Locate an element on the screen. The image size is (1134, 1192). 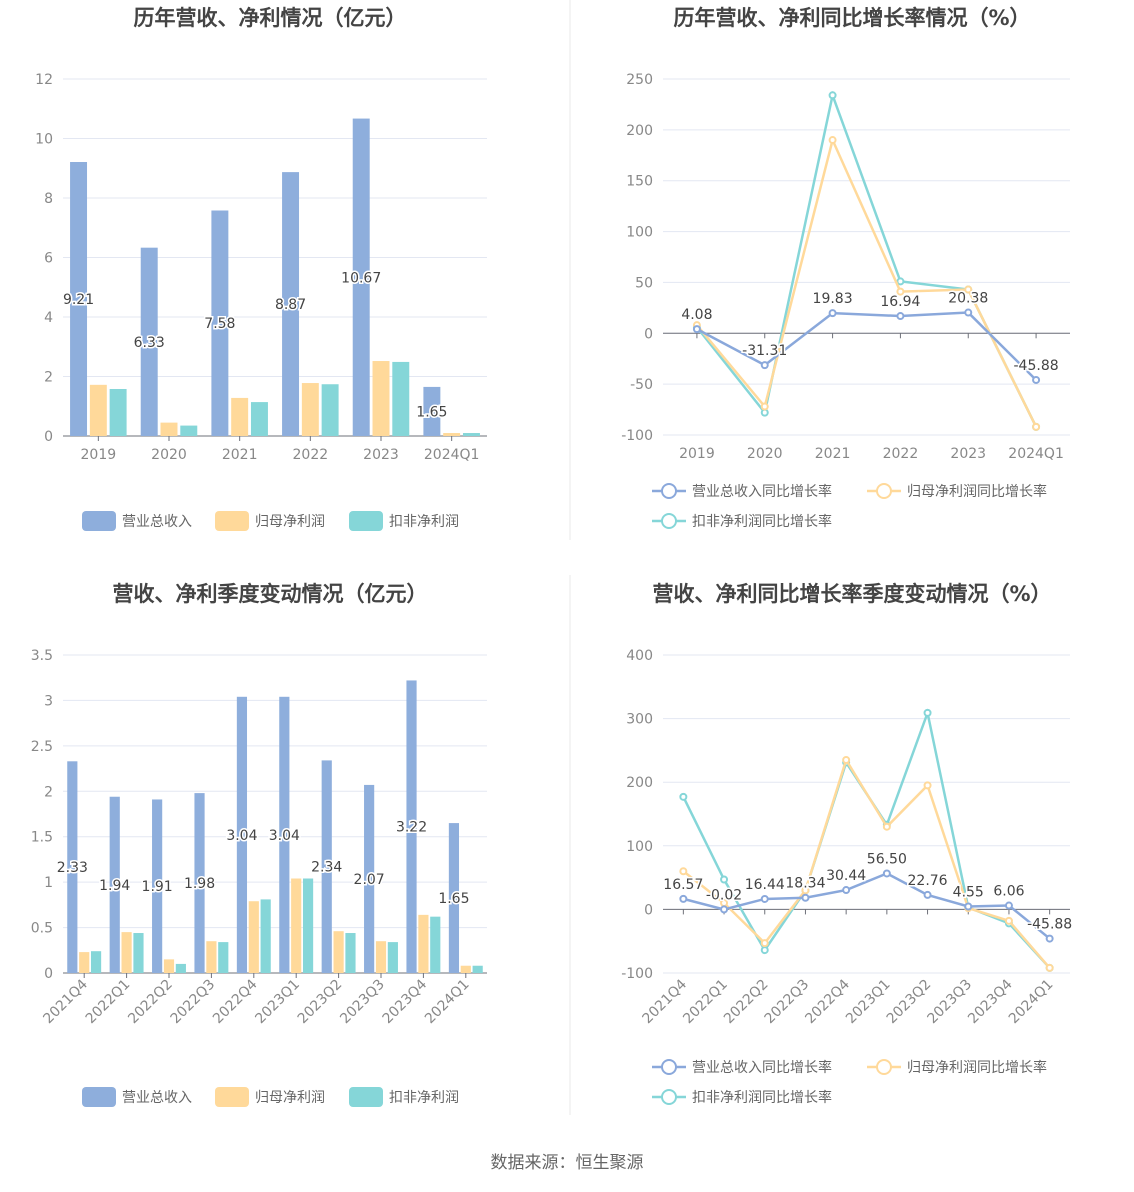
x-tick-label: 2021 is located at coordinates (240, 455).